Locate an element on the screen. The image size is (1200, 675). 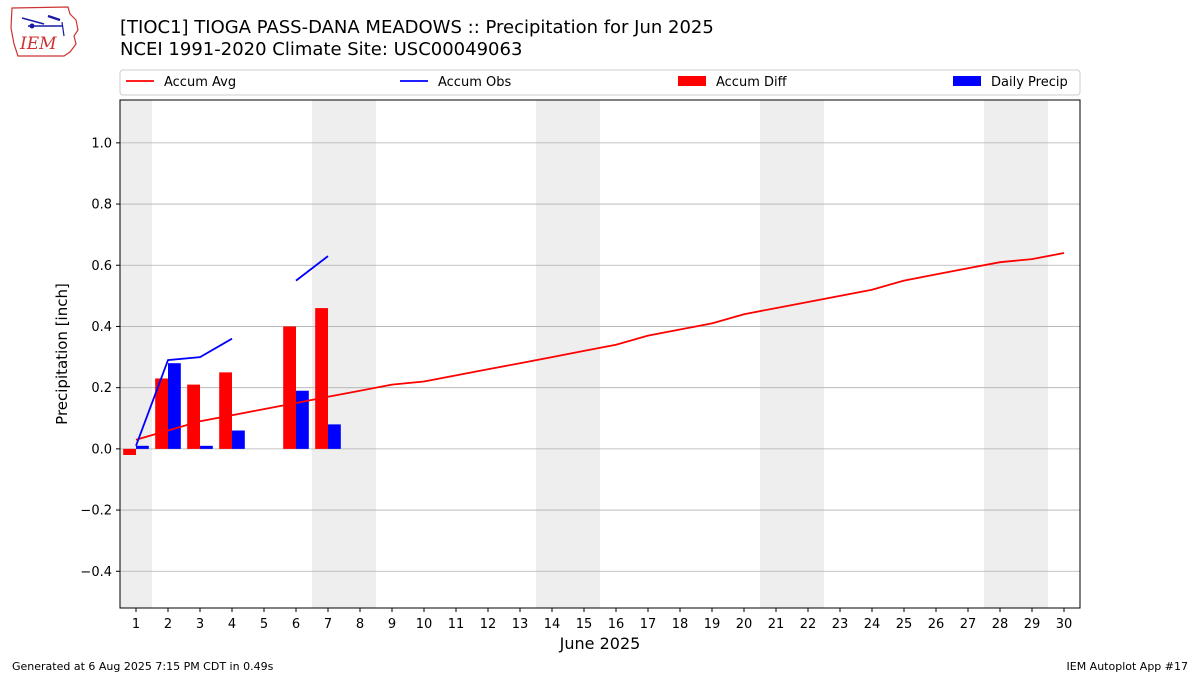
x-tick-label: 22 is located at coordinates (808, 624).